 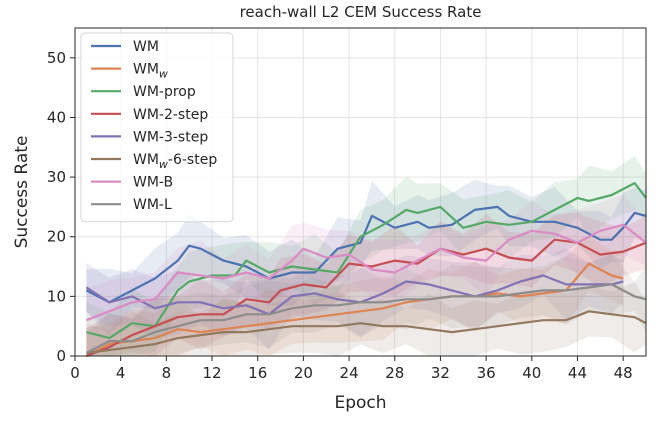 I want to click on legend-label: WM-2-step, so click(x=170, y=115).